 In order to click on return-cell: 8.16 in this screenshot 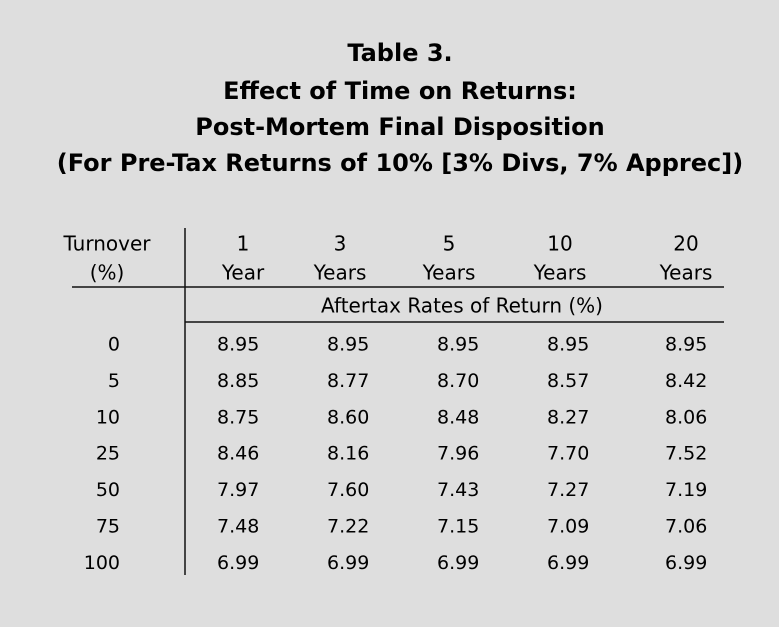, I will do `click(348, 454)`.